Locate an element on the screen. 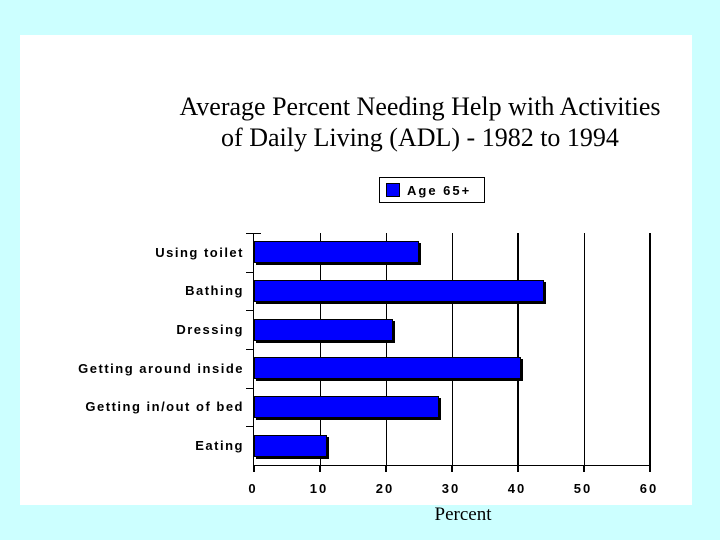 This screenshot has height=540, width=720. legend-swatch-icon is located at coordinates (393, 190).